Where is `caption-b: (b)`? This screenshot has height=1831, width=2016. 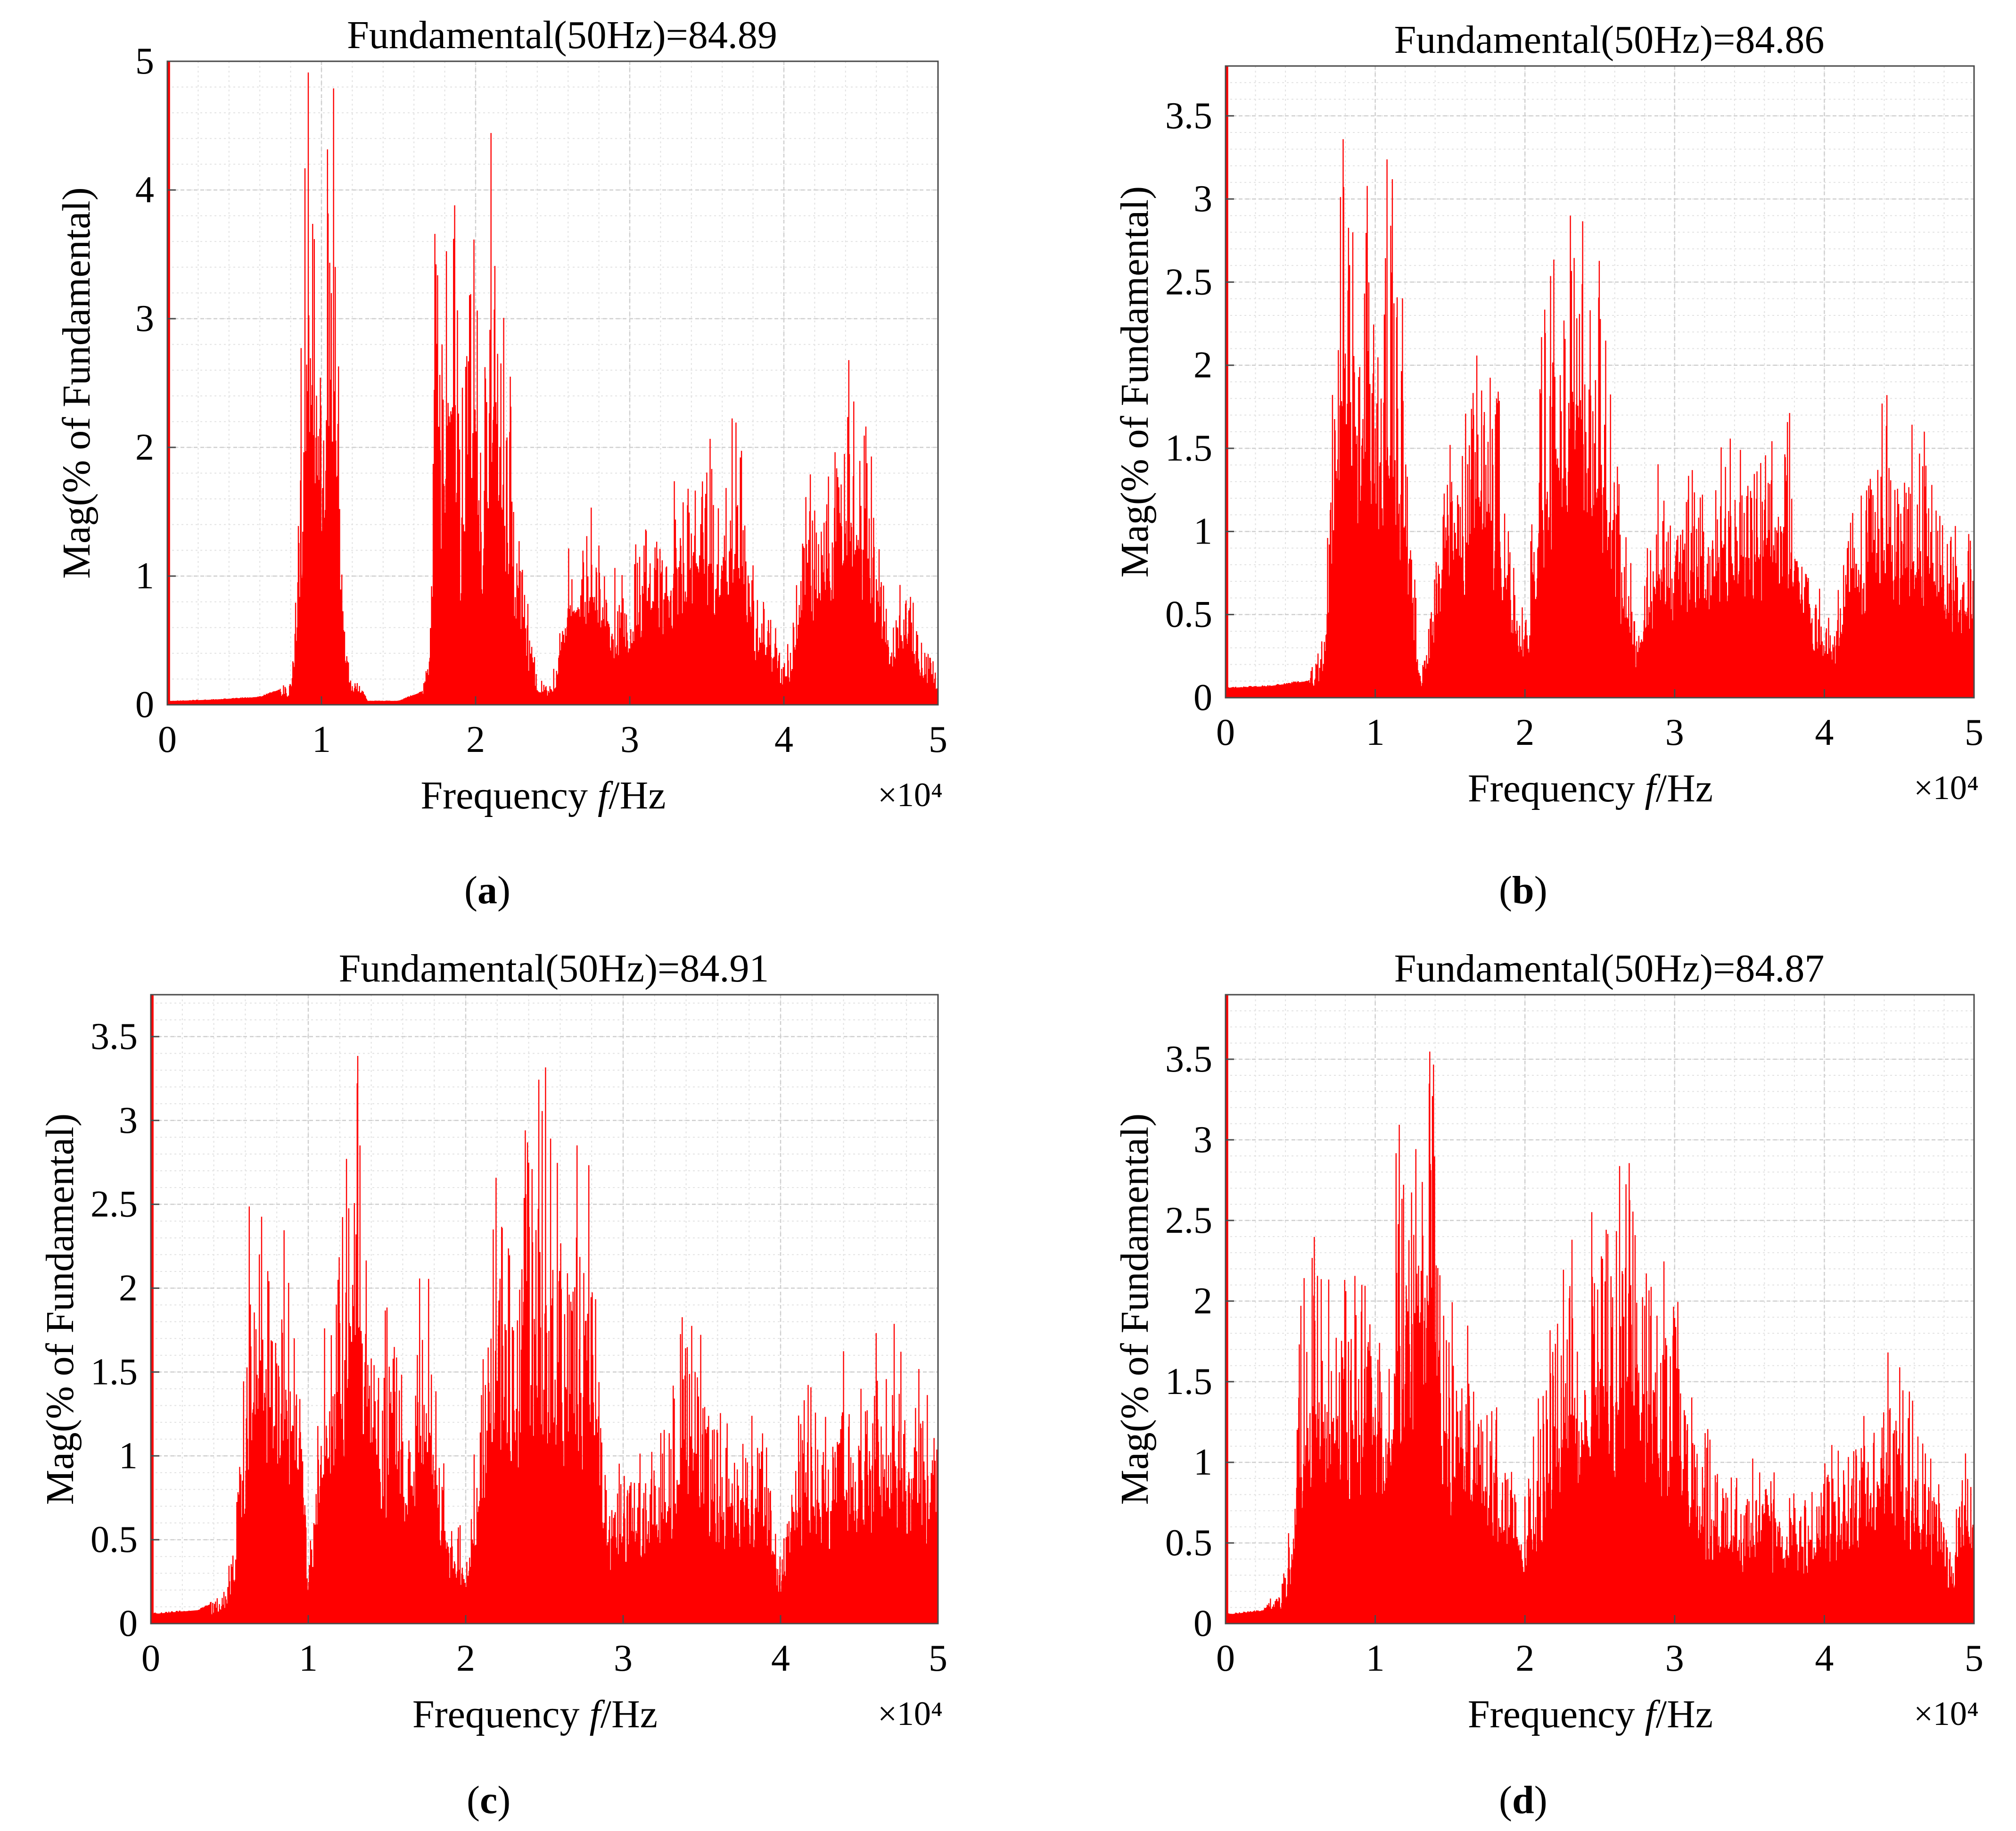
caption-b: (b) is located at coordinates (1523, 890).